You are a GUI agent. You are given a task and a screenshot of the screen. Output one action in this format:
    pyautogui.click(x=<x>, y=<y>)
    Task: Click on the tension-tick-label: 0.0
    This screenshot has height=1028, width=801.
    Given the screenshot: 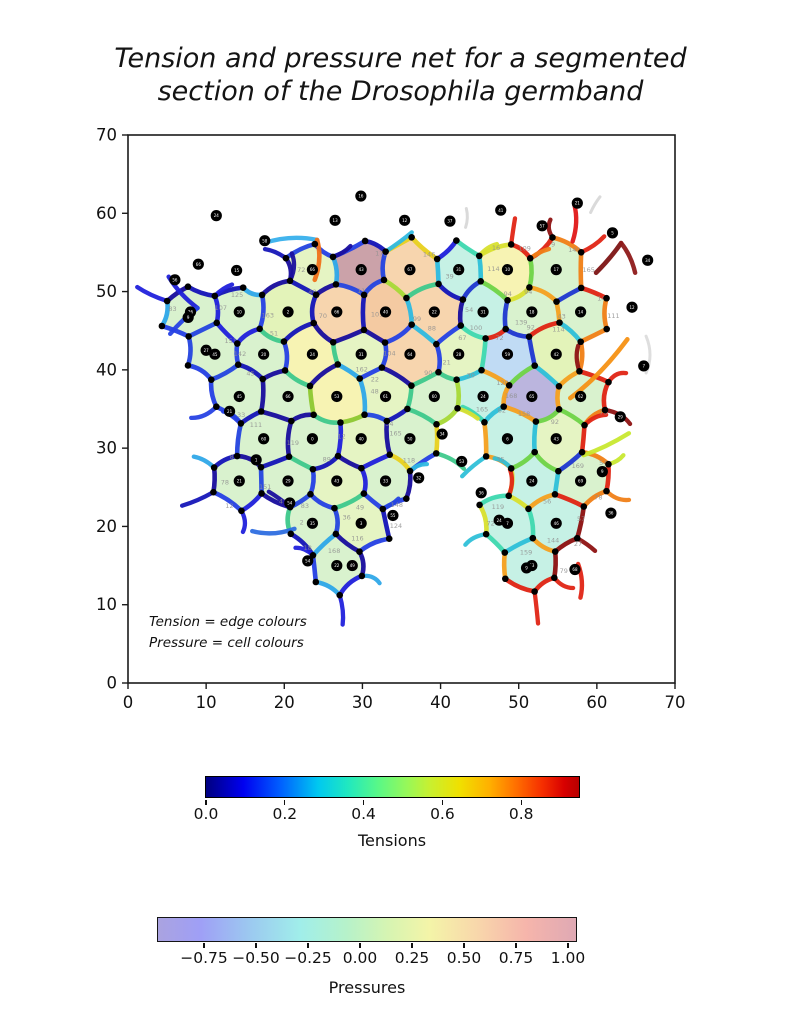 What is the action you would take?
    pyautogui.click(x=206, y=814)
    